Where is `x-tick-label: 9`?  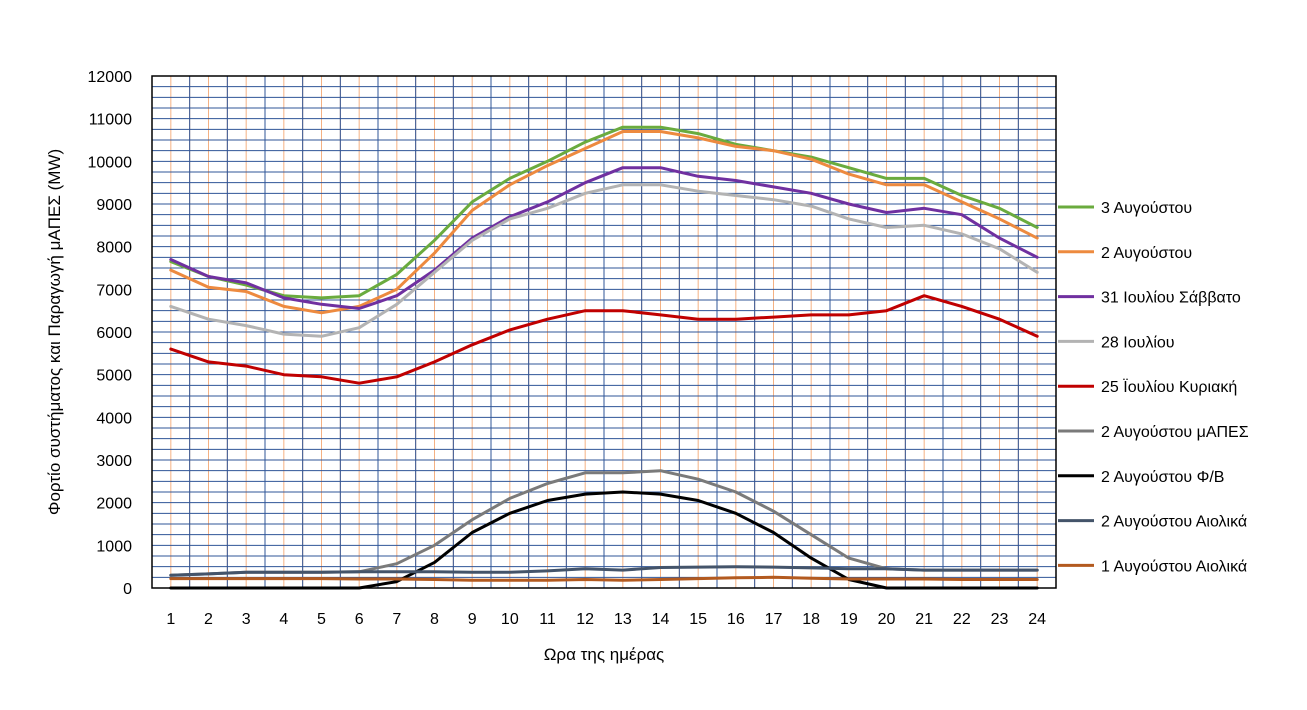 x-tick-label: 9 is located at coordinates (472, 619).